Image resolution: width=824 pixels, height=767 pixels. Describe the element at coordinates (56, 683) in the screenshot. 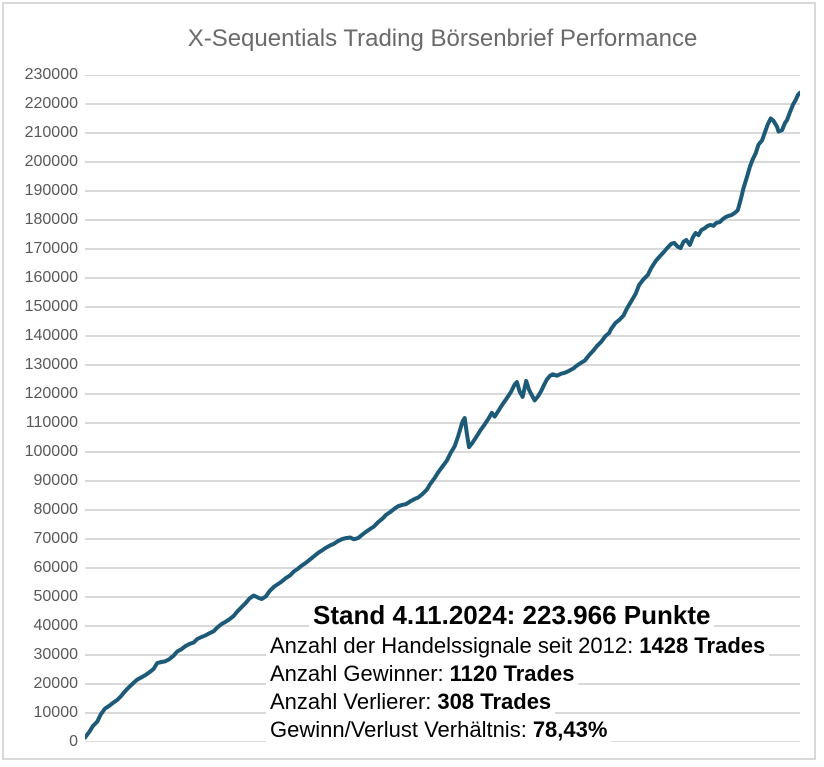

I see `y-axis-tick-label: 20000` at that location.